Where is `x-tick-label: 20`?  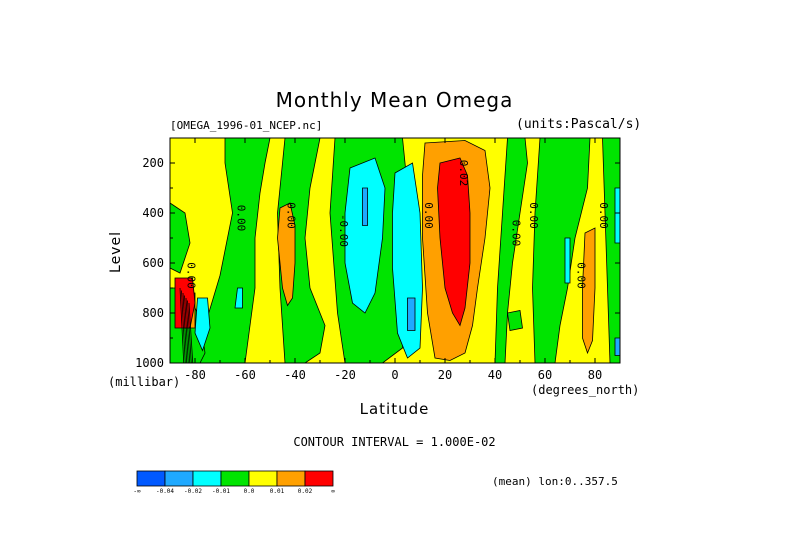
x-tick-label: 20 is located at coordinates (445, 375).